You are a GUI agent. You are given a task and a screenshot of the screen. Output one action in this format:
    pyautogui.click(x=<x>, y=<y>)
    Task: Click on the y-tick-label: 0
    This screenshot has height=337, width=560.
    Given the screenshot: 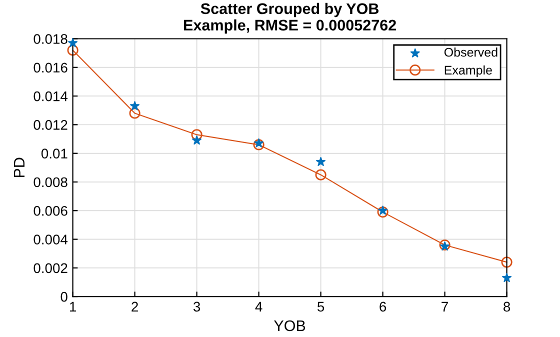 What is the action you would take?
    pyautogui.click(x=64, y=297)
    